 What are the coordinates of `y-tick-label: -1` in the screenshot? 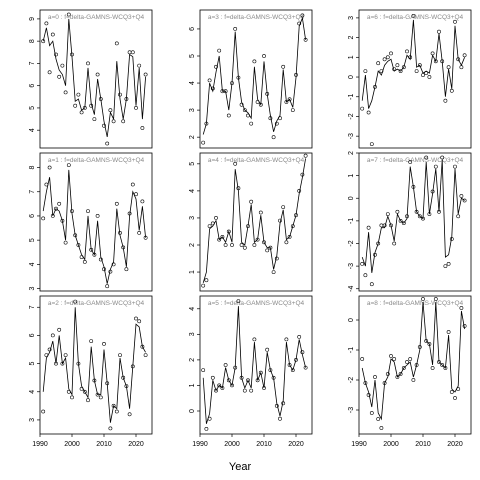 It's located at (351, 350).